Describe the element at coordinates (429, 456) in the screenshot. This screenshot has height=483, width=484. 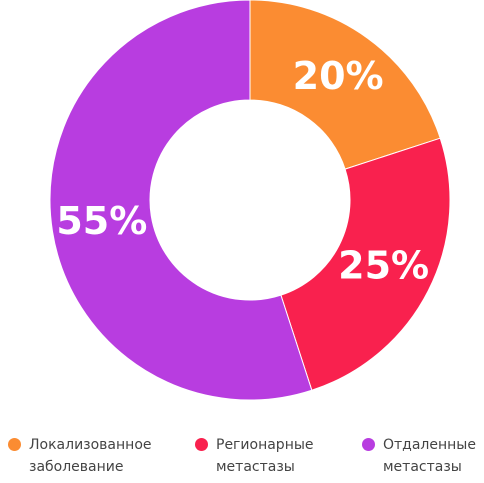
I see `legend-label: Отдаленные метастазы` at that location.